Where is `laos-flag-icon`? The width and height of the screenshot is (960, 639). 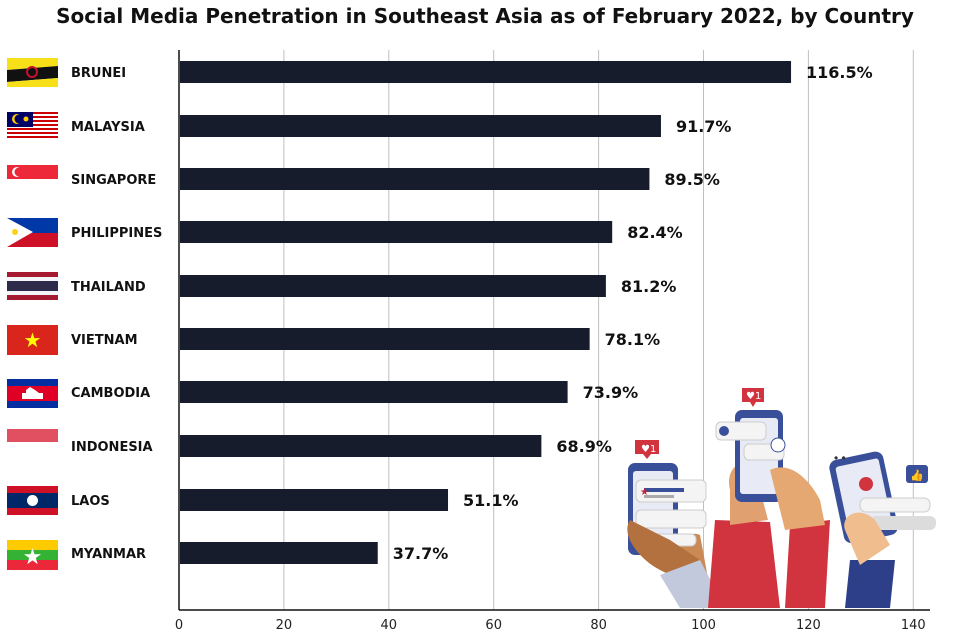
laos-flag-icon is located at coordinates (32, 500).